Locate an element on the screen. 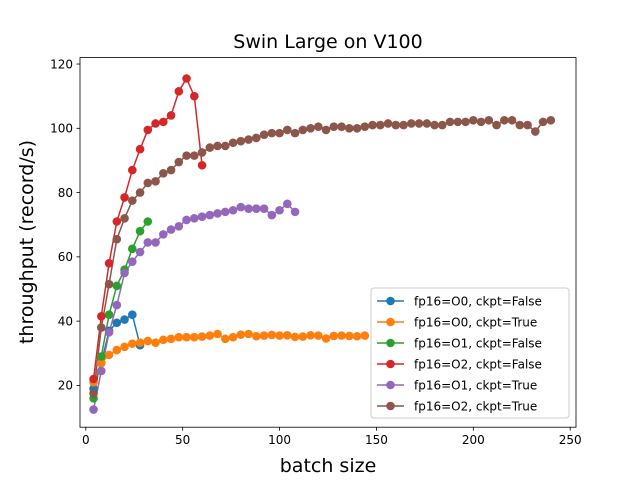 The width and height of the screenshot is (640, 480). legend-label-5: fp16=O2, ckpt=True is located at coordinates (475, 406).